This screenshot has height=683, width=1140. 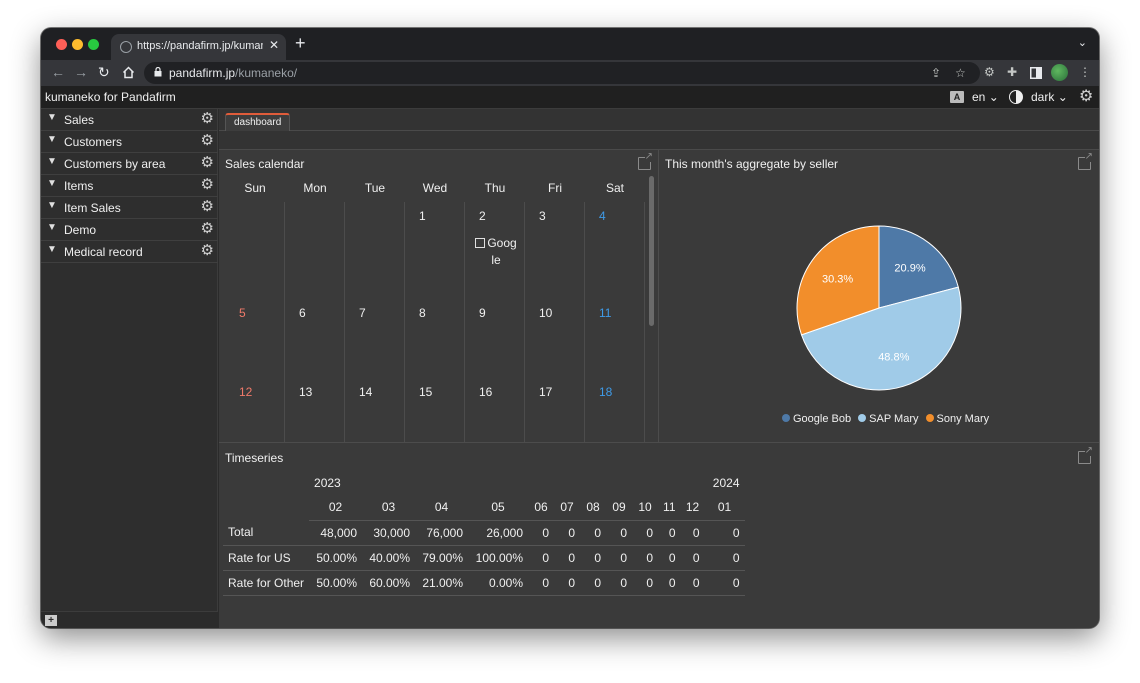 I want to click on sidebar-item-medical-record: ▼ Medical record ⚙, so click(x=129, y=252).